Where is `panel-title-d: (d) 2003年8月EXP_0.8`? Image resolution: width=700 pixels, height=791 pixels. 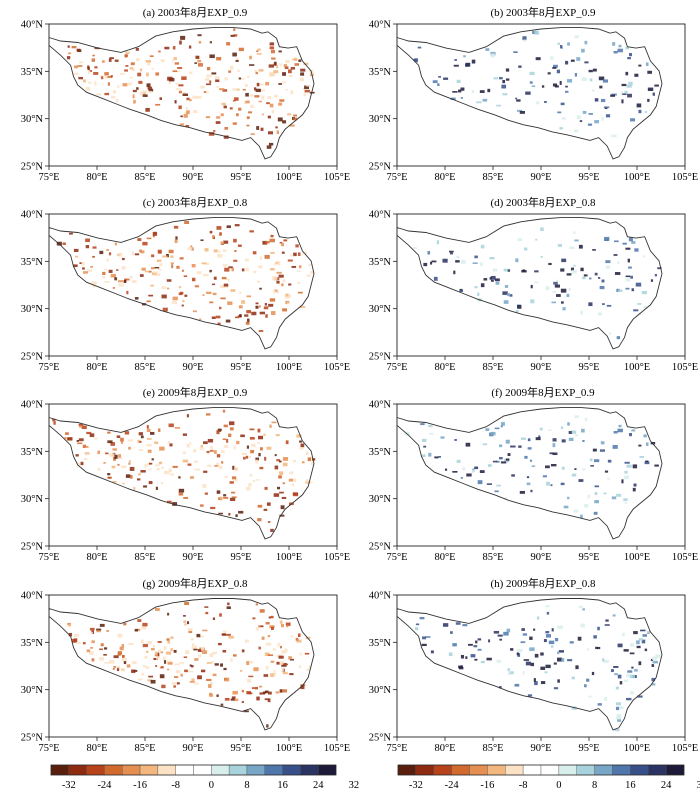 panel-title-d: (d) 2003年8月EXP_0.8 is located at coordinates (543, 202).